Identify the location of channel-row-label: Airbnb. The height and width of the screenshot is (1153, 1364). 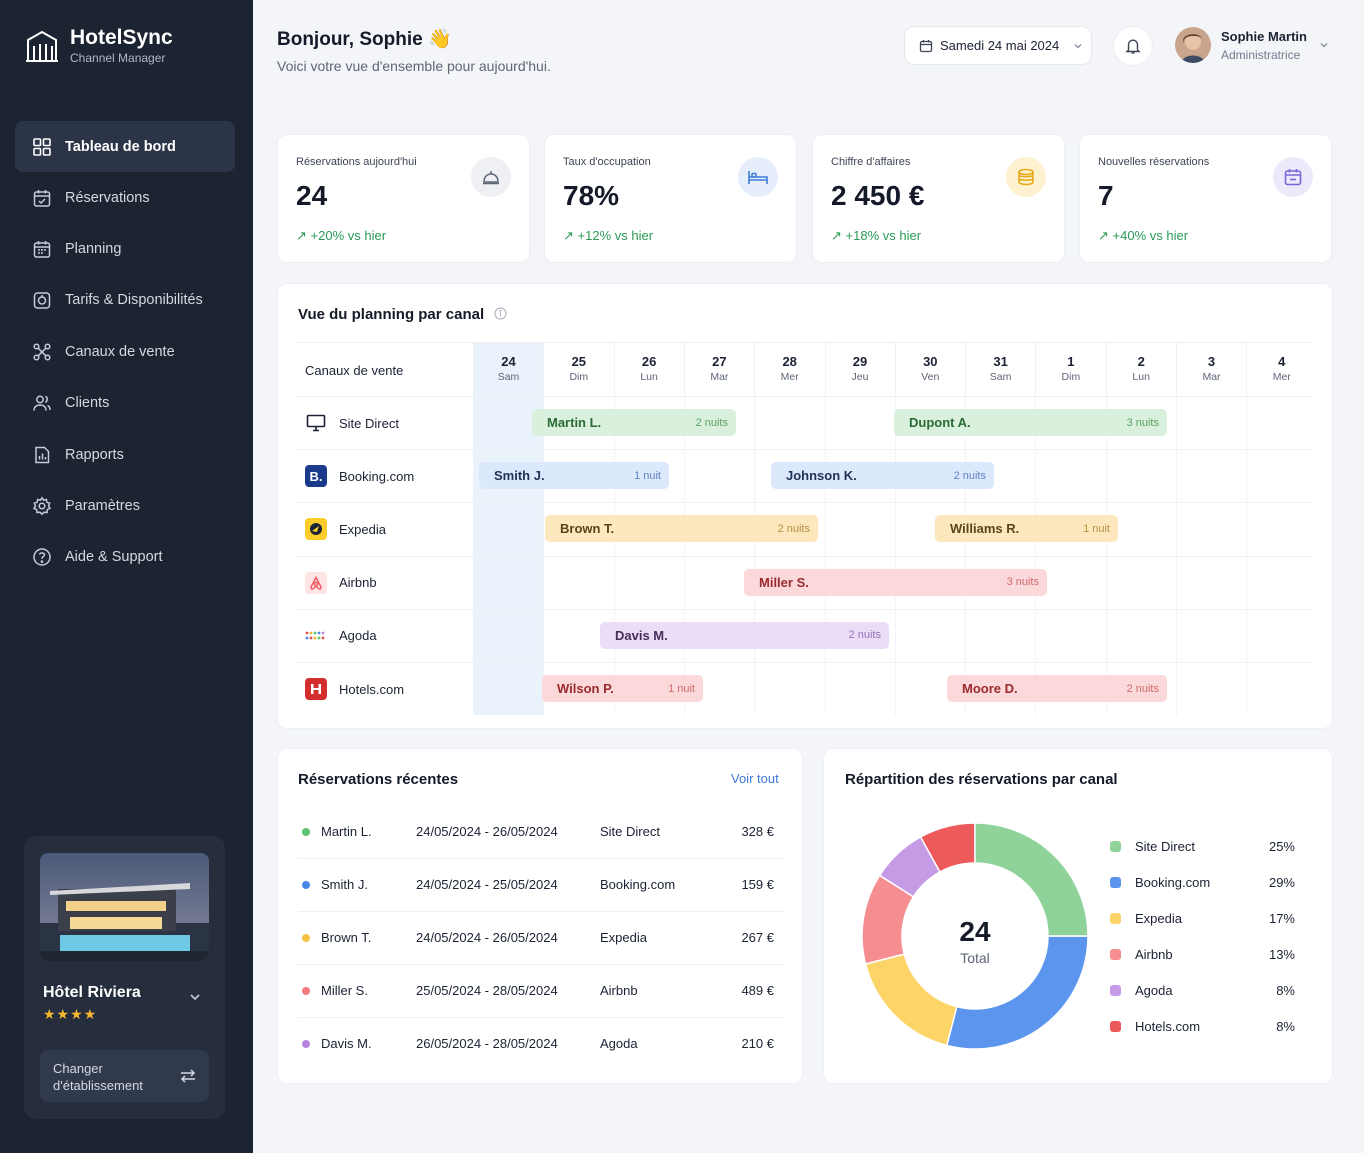
(341, 582).